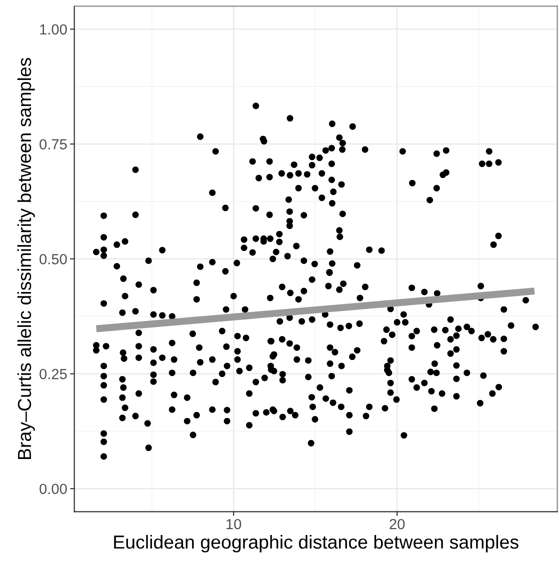  What do you see at coordinates (53, 29) in the screenshot?
I see `y-tick-label: 1.00` at bounding box center [53, 29].